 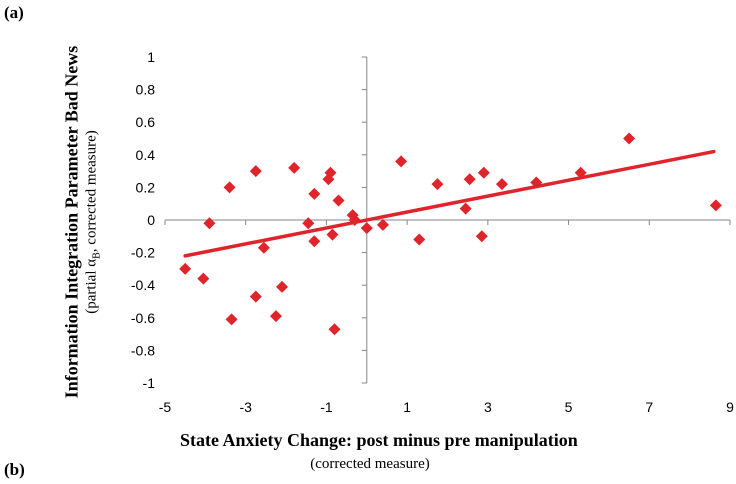 What do you see at coordinates (146, 122) in the screenshot?
I see `y-tick-label: 0.6` at bounding box center [146, 122].